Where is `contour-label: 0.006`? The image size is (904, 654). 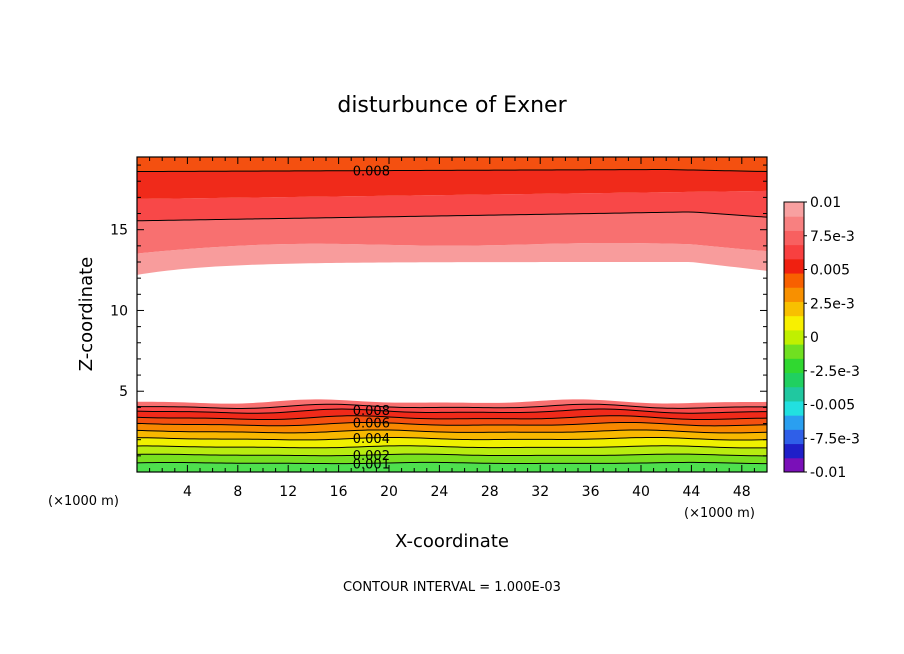
contour-label: 0.006 is located at coordinates (371, 423).